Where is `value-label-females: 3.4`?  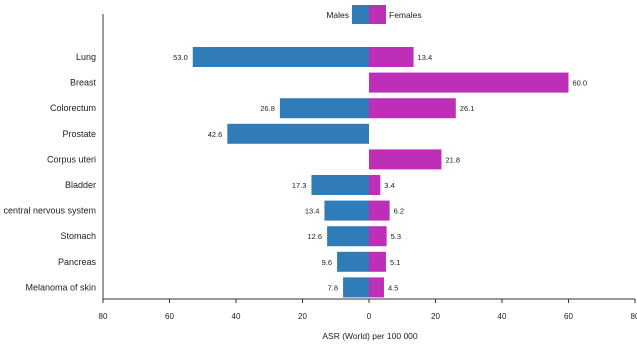
value-label-females: 3.4 is located at coordinates (389, 185).